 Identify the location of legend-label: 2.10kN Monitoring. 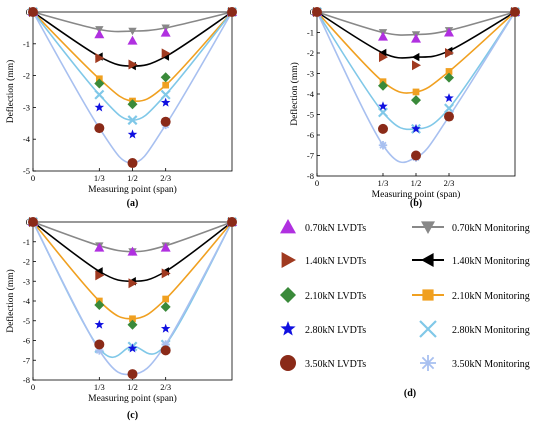
(491, 296).